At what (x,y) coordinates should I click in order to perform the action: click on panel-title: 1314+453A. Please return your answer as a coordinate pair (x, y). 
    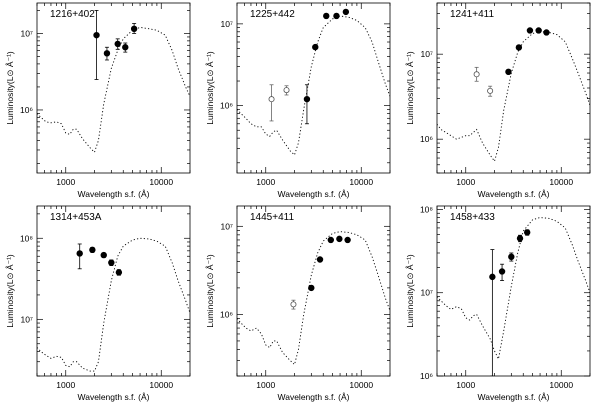
    Looking at the image, I should click on (76, 217).